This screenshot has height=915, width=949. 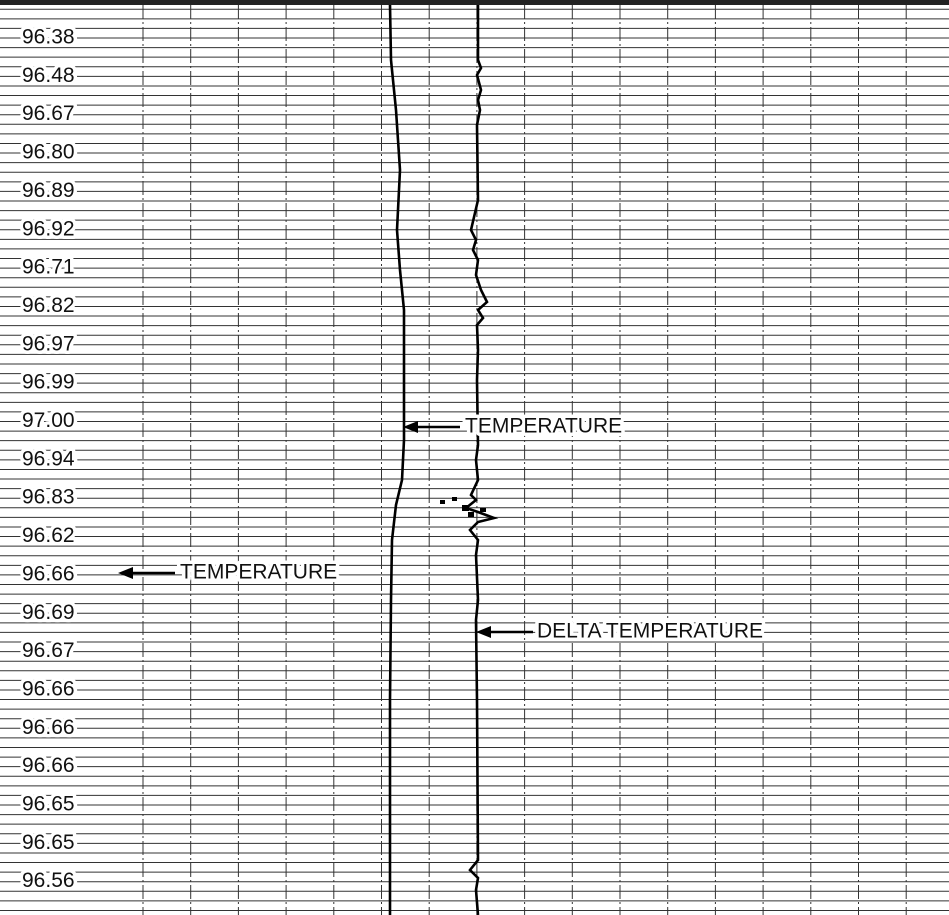 What do you see at coordinates (48, 343) in the screenshot?
I see `reading-label: 96.97` at bounding box center [48, 343].